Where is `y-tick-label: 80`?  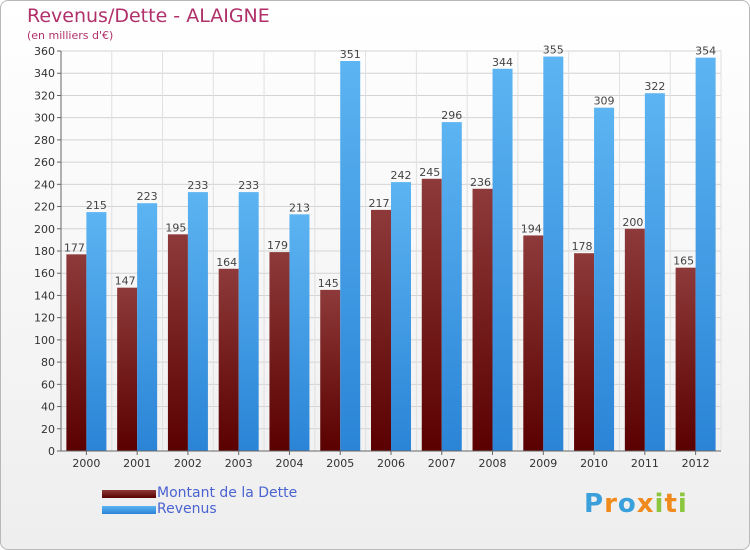
y-tick-label: 80 is located at coordinates (48, 362).